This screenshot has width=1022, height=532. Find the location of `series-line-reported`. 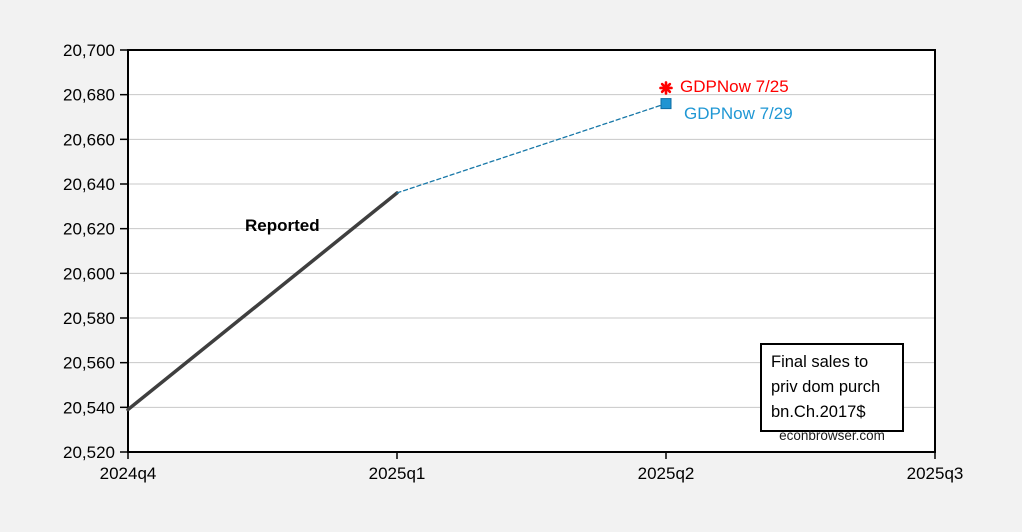

series-line-reported is located at coordinates (262, 301).